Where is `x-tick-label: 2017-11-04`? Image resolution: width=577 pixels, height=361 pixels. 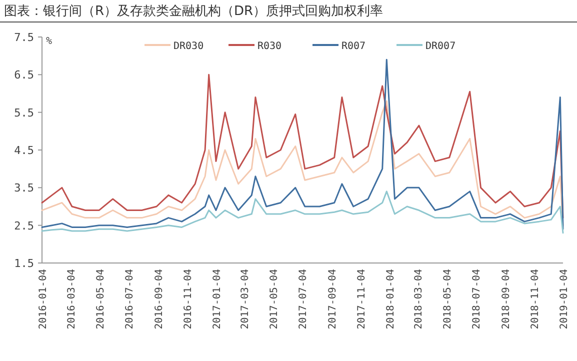
x-tick-label: 2017-11-04 is located at coordinates (362, 299).